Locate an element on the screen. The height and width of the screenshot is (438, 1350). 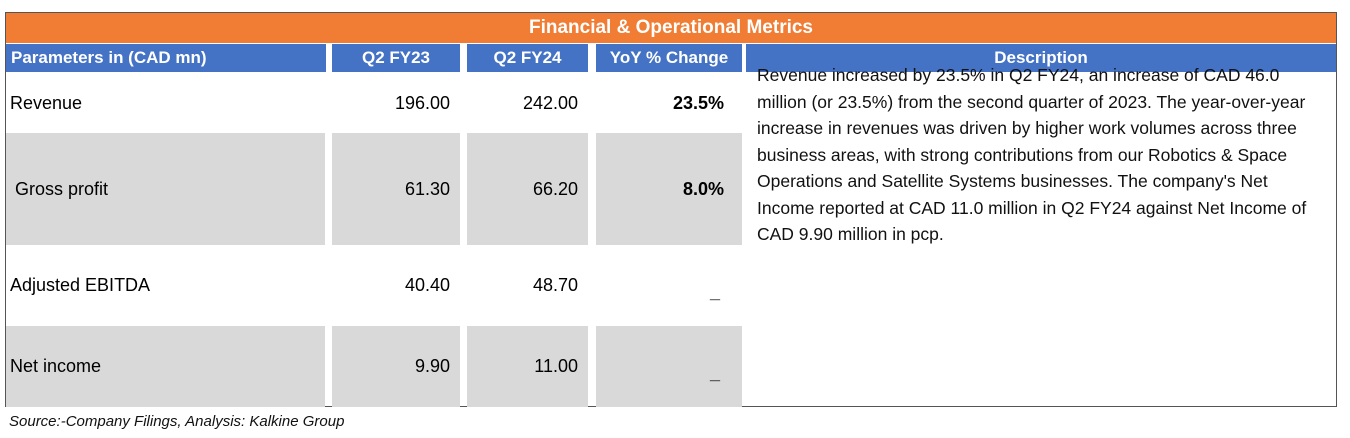
header-q2fy24: Q2 FY24 is located at coordinates (527, 58).